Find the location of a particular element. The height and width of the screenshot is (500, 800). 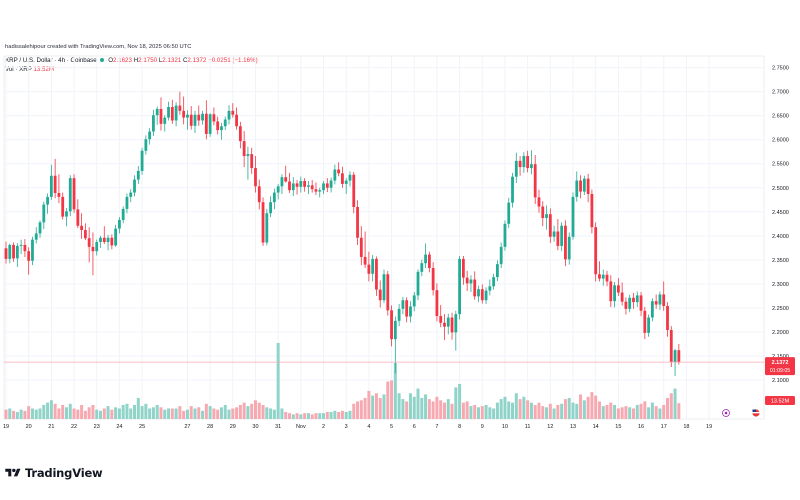

high-value: 2.1750 is located at coordinates (148, 60).